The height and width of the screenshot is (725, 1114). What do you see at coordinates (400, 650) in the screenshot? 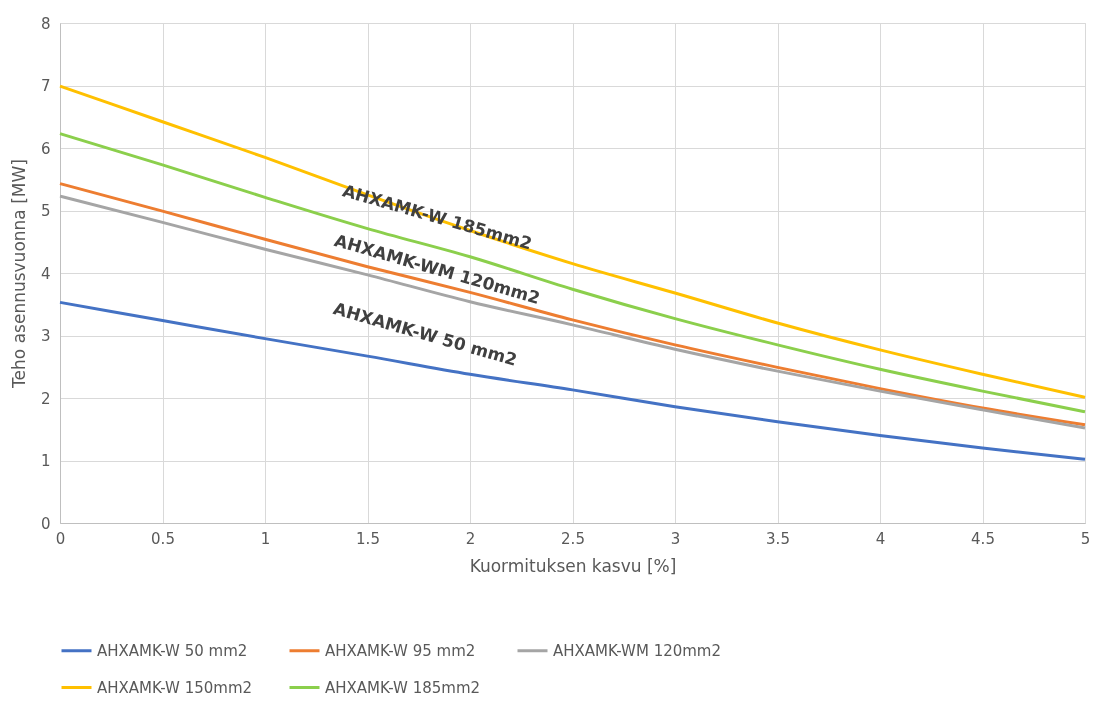
I see `legend-label: AHXAMK-W 95 mm2` at bounding box center [400, 650].